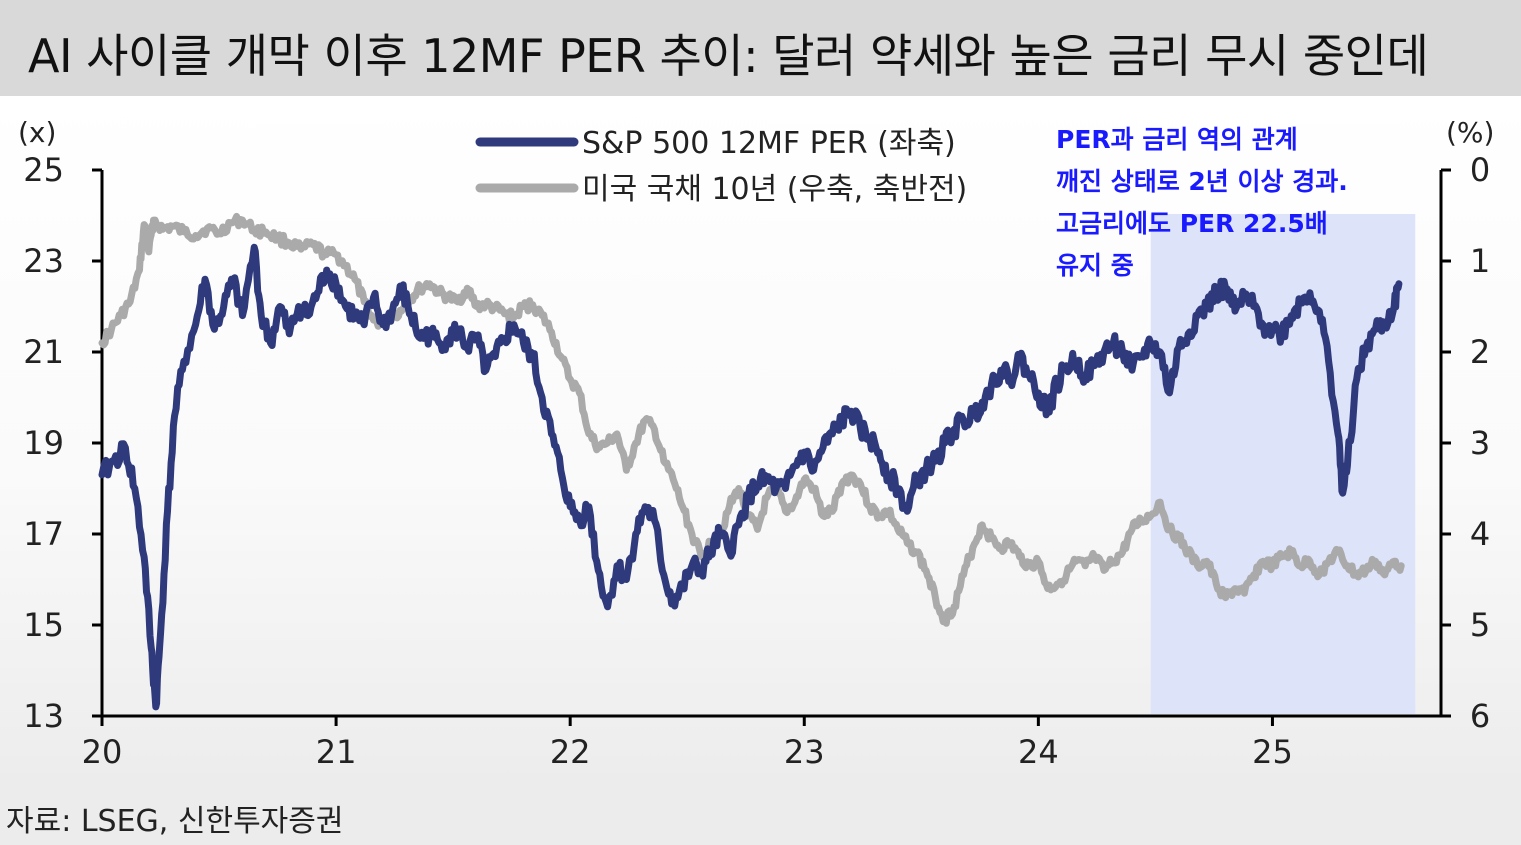 The height and width of the screenshot is (845, 1521). I want to click on right-tick-label: 1, so click(1480, 261).